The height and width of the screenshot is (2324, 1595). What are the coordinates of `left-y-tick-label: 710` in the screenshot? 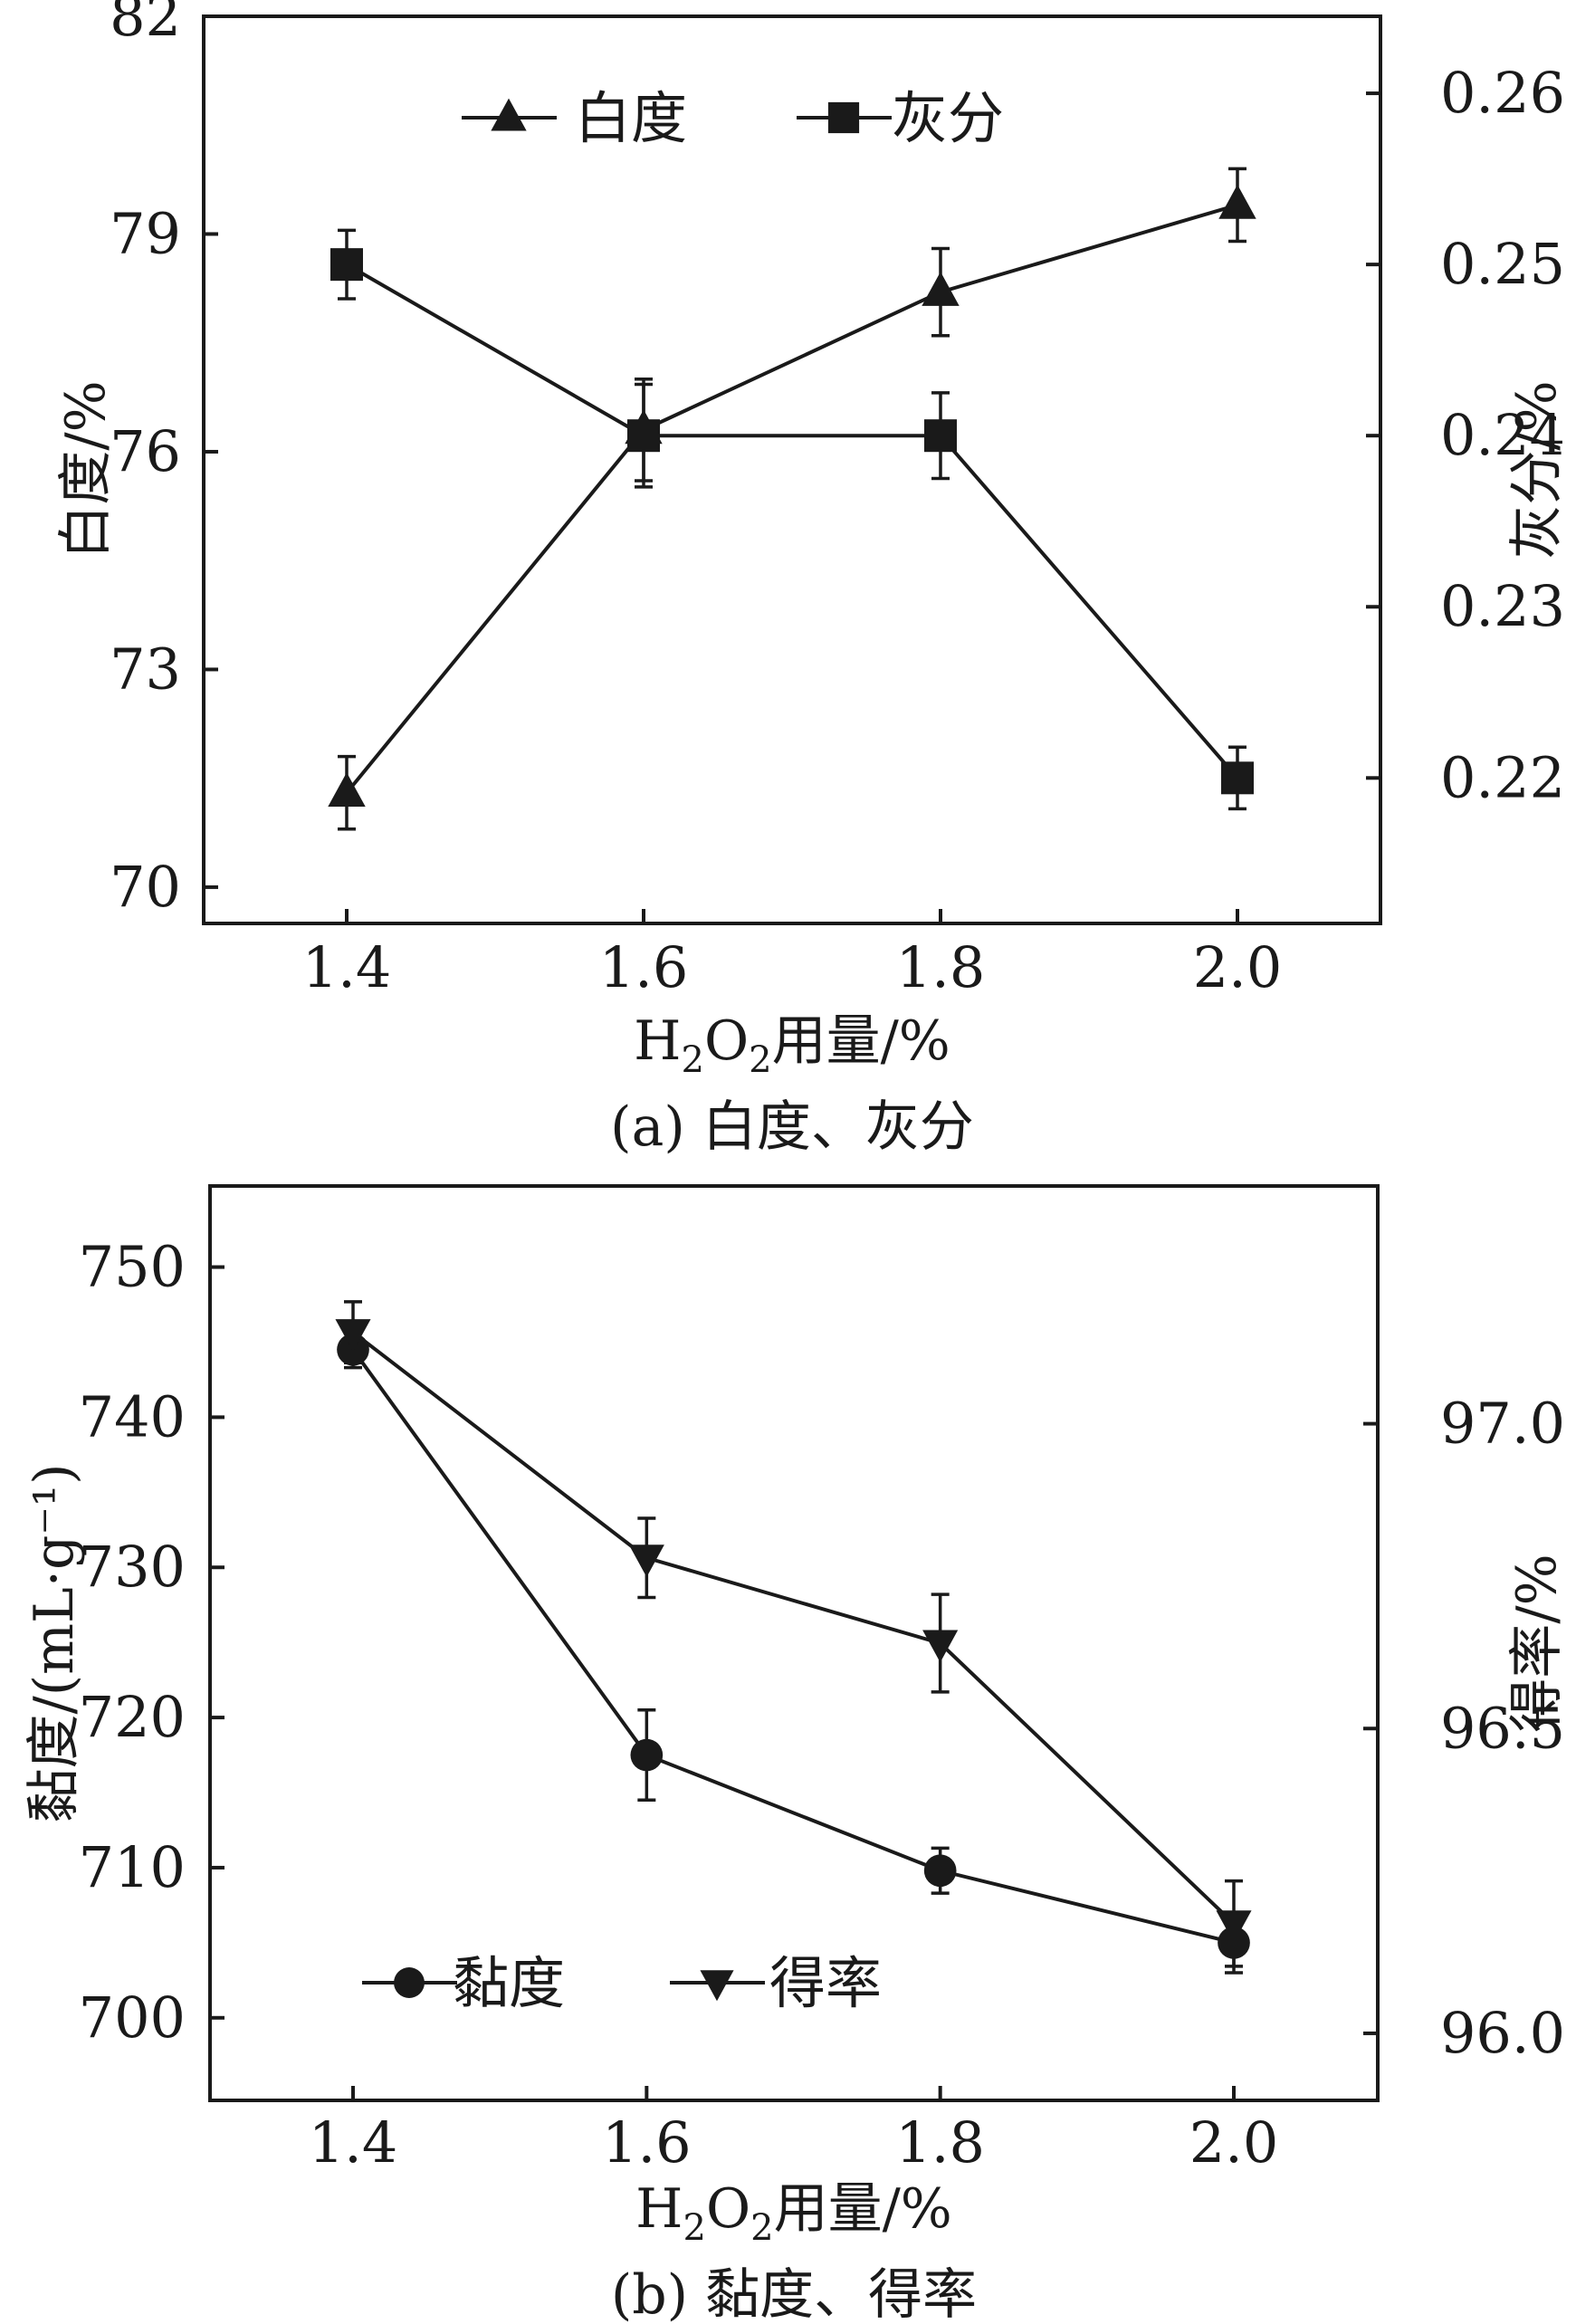 It's located at (132, 1867).